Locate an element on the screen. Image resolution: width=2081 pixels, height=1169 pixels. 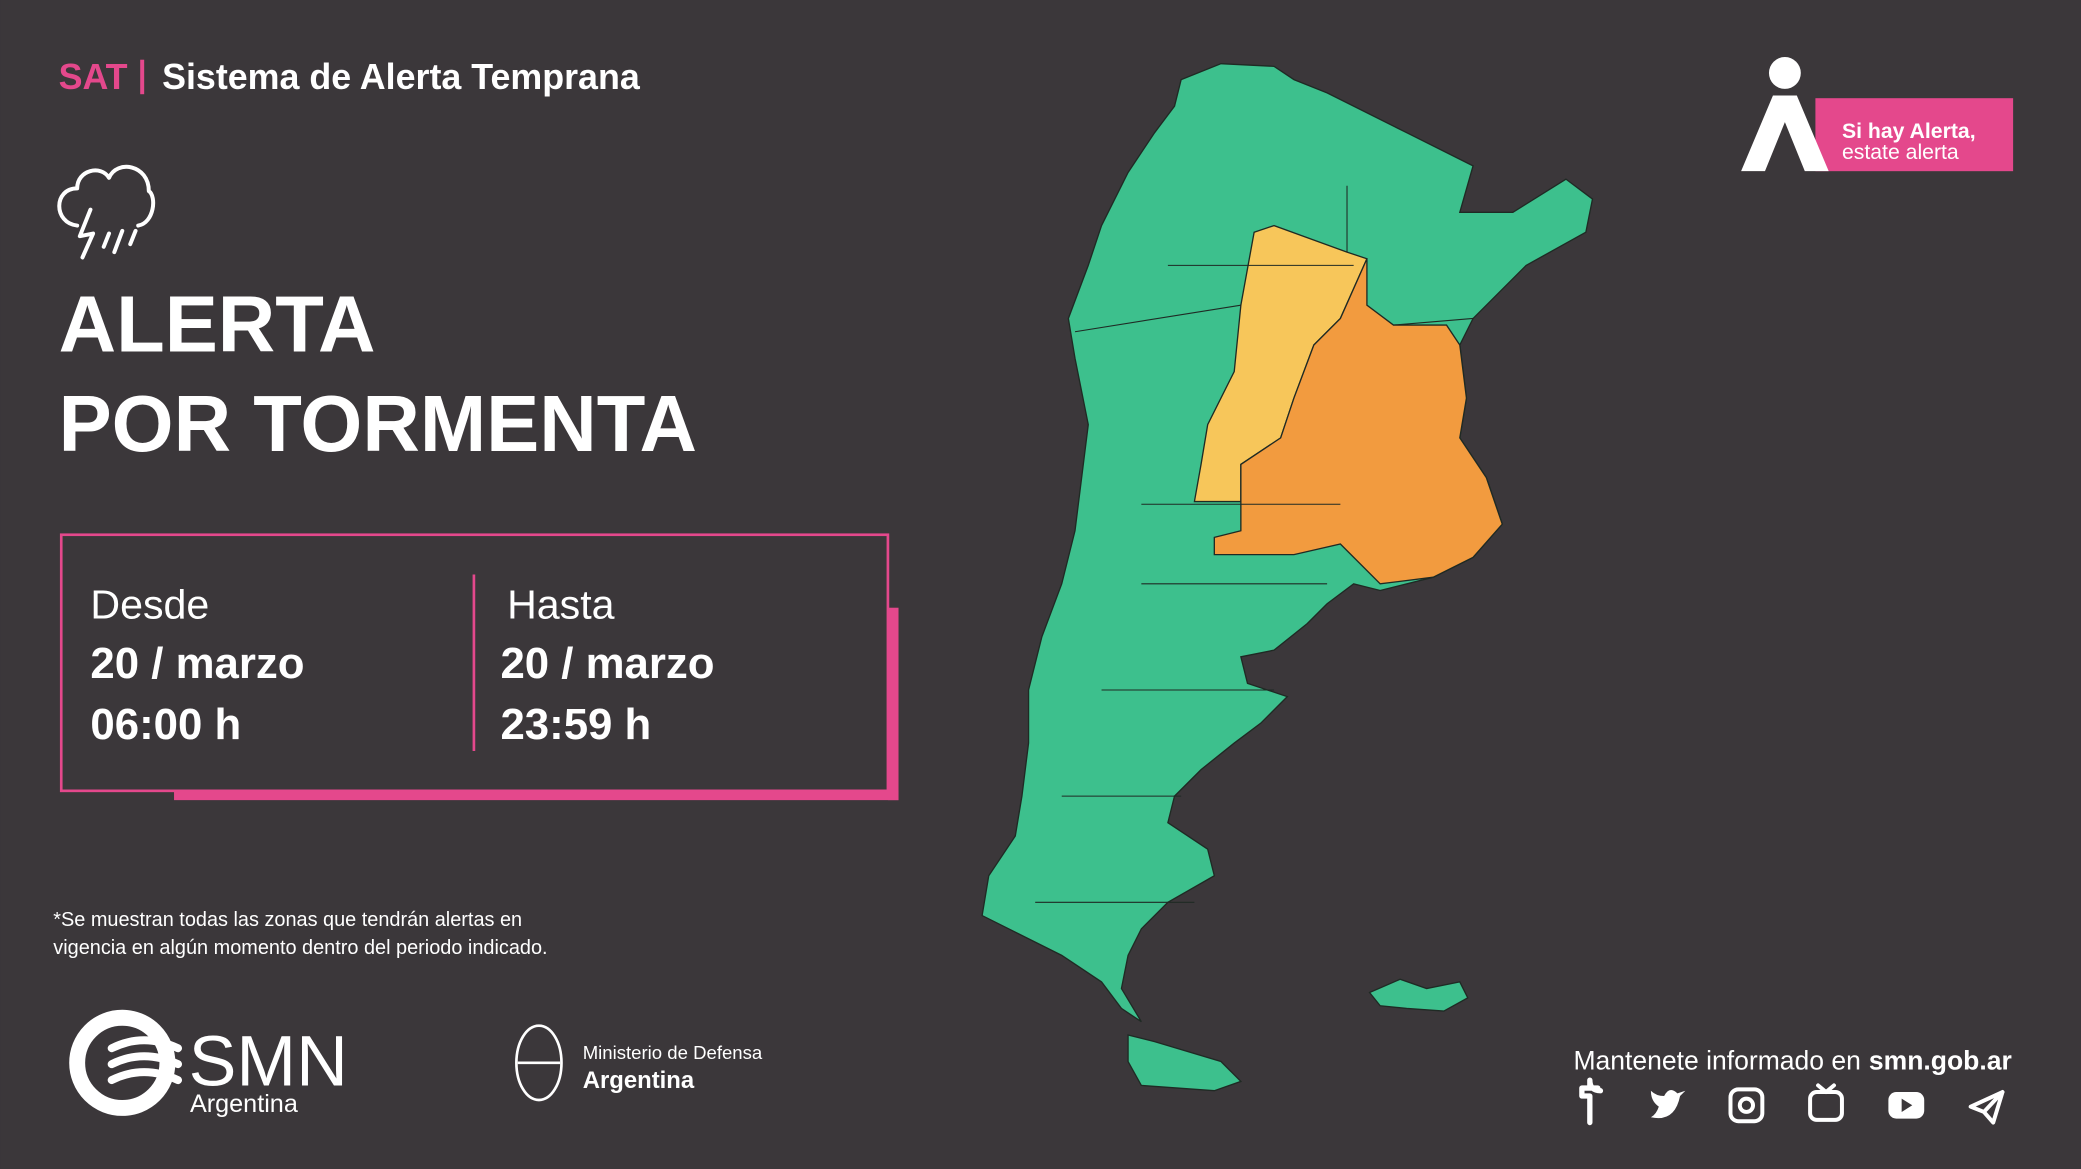
malvinas is located at coordinates (1418, 995).